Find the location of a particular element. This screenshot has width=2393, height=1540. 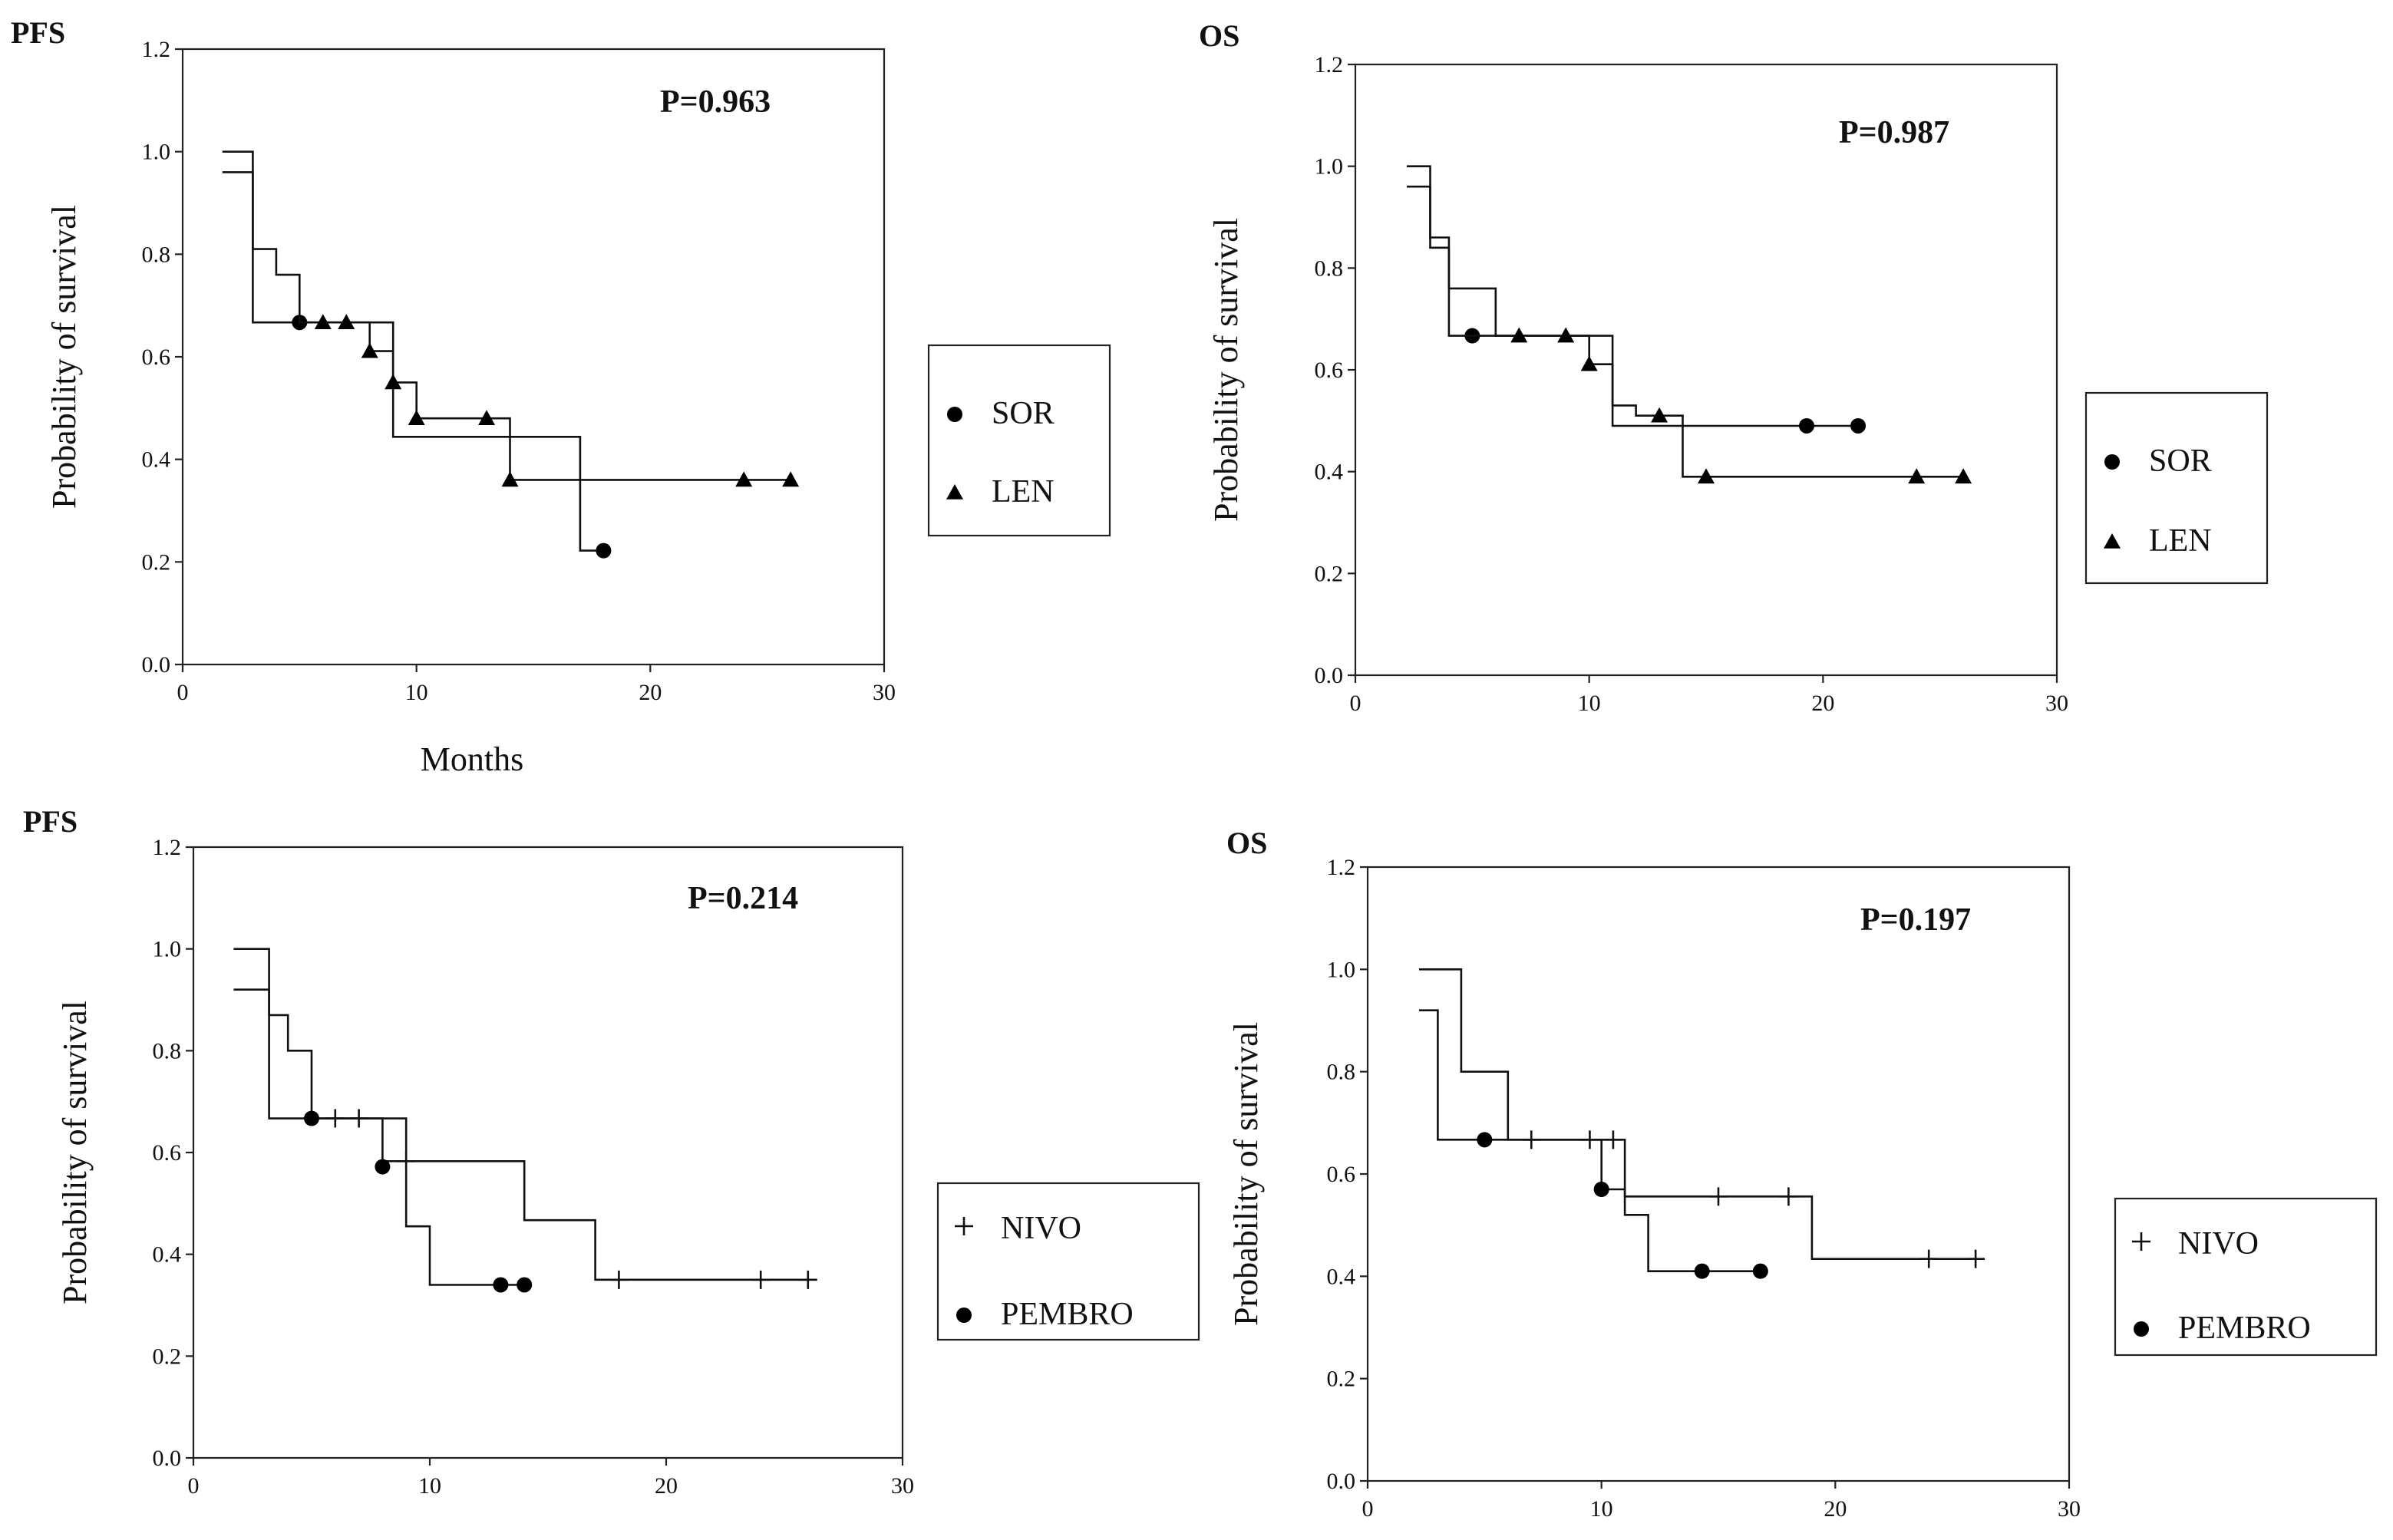

x-axis-label: Months is located at coordinates (472, 759).